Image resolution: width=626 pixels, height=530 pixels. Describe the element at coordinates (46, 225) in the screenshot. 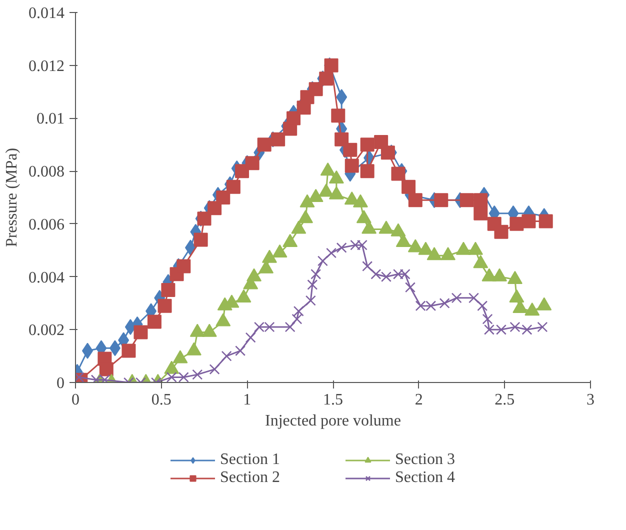

I see `y-tick-label: 0.006` at that location.